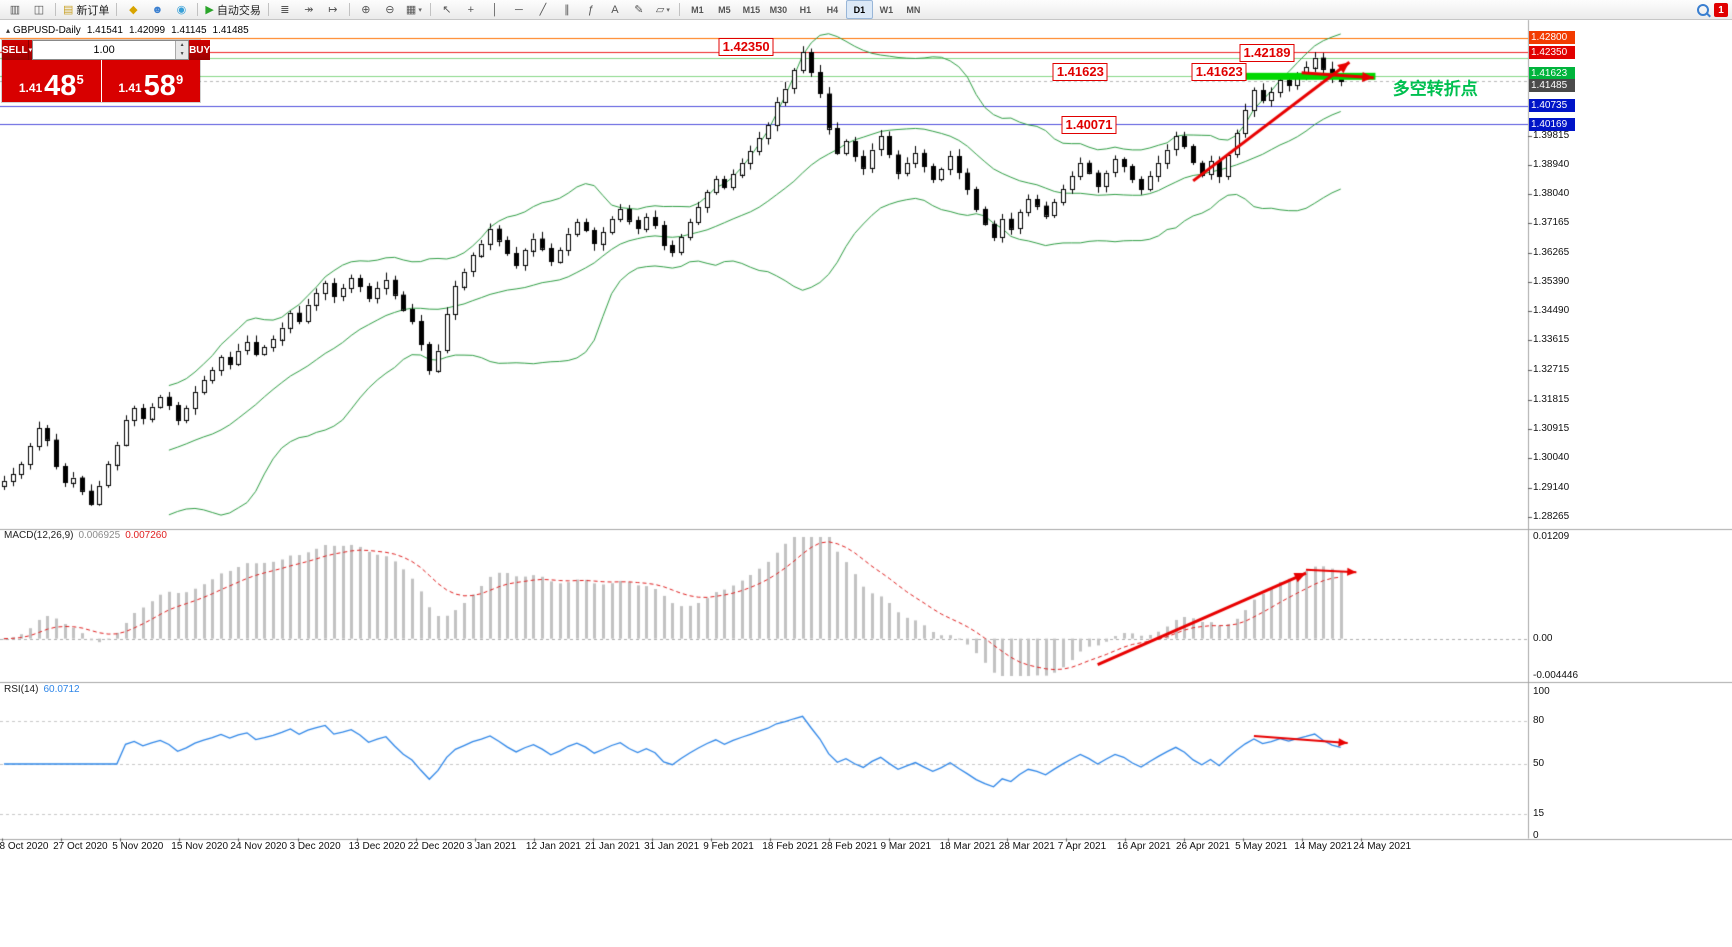 The image size is (1732, 947). What do you see at coordinates (200, 846) in the screenshot?
I see `date-label: 15 Nov 2020` at bounding box center [200, 846].